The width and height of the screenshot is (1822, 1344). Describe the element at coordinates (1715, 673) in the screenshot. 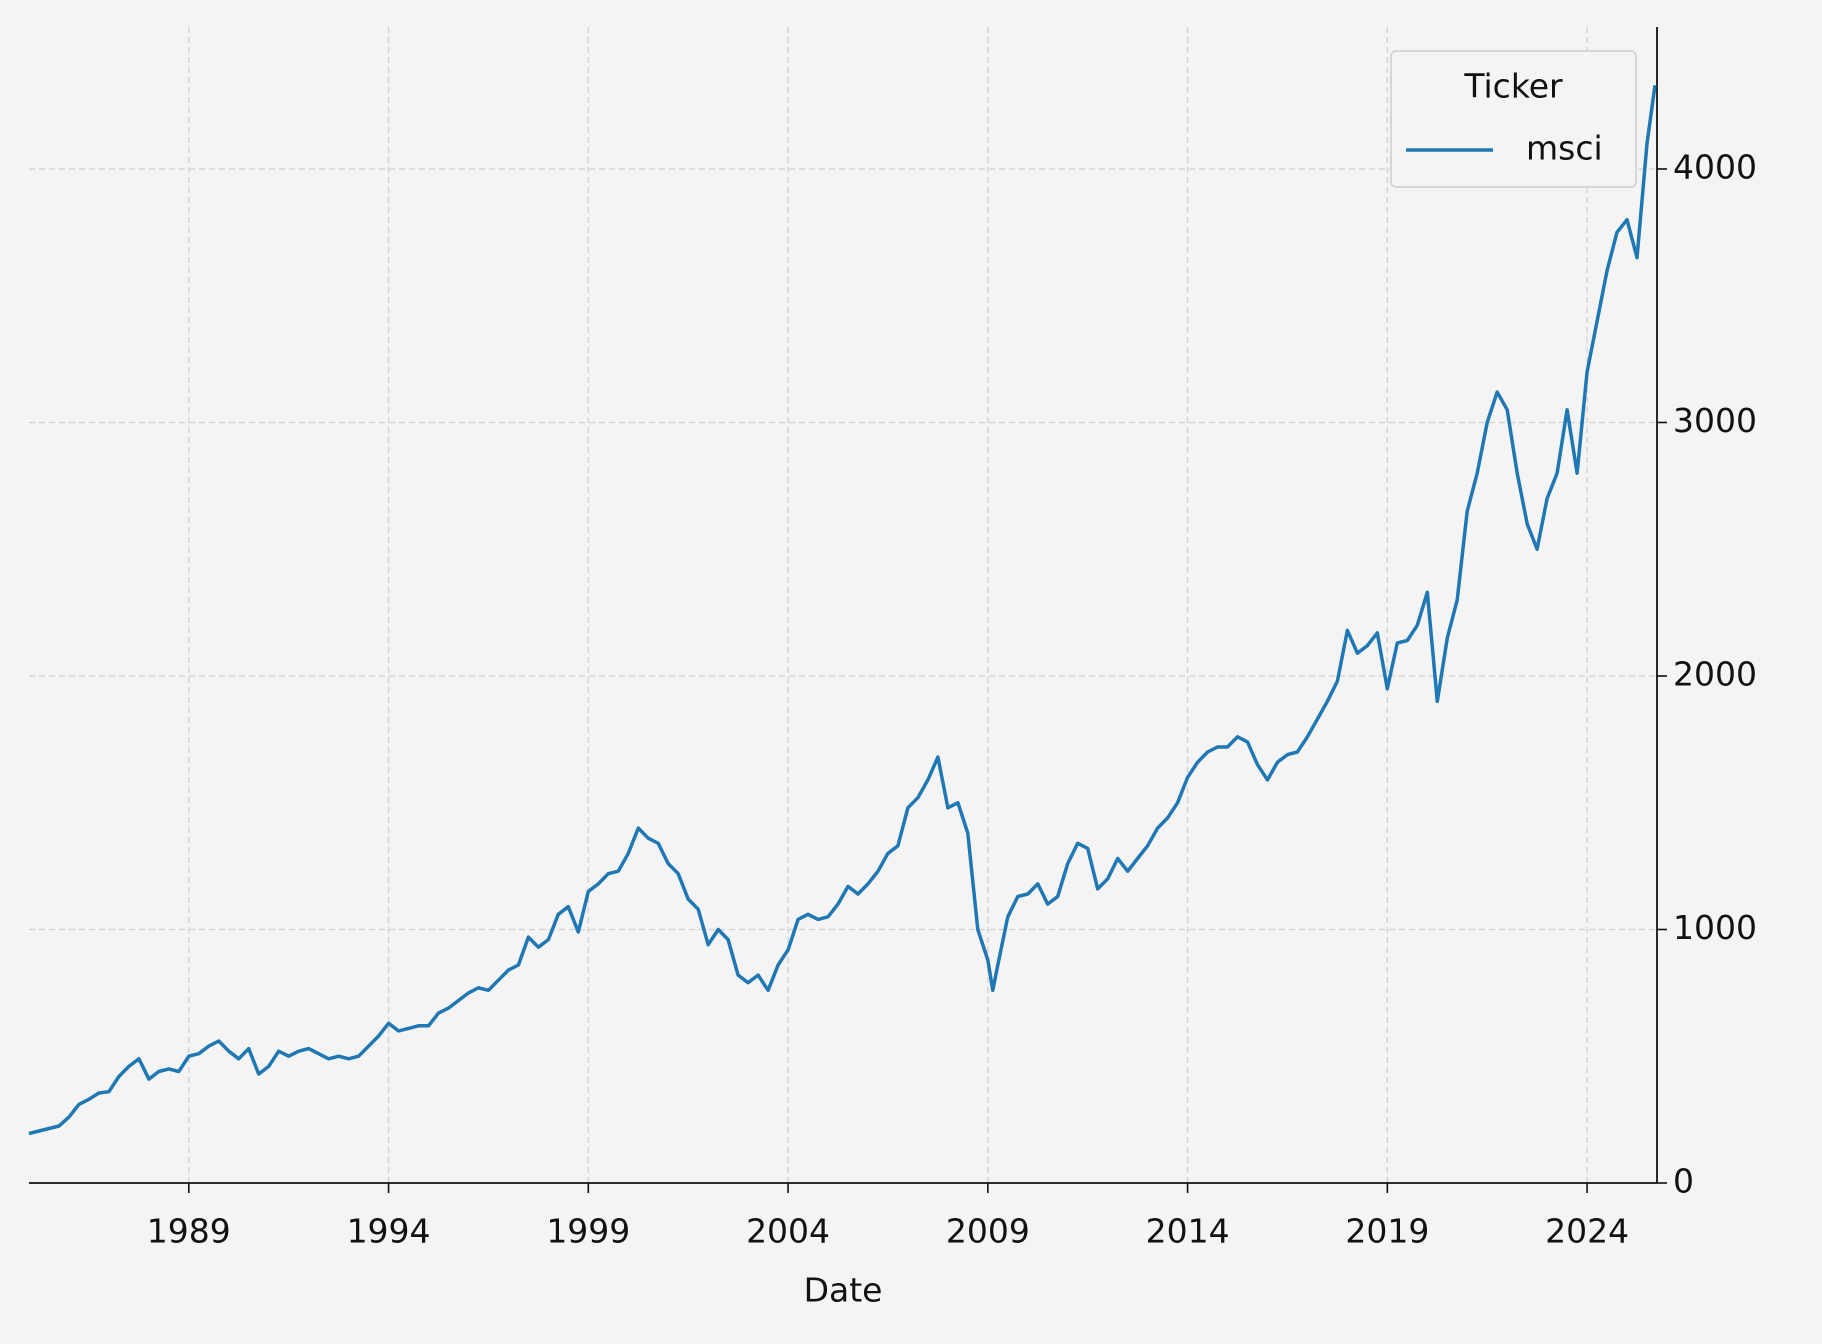

I see `y-tick-label: 2000` at that location.